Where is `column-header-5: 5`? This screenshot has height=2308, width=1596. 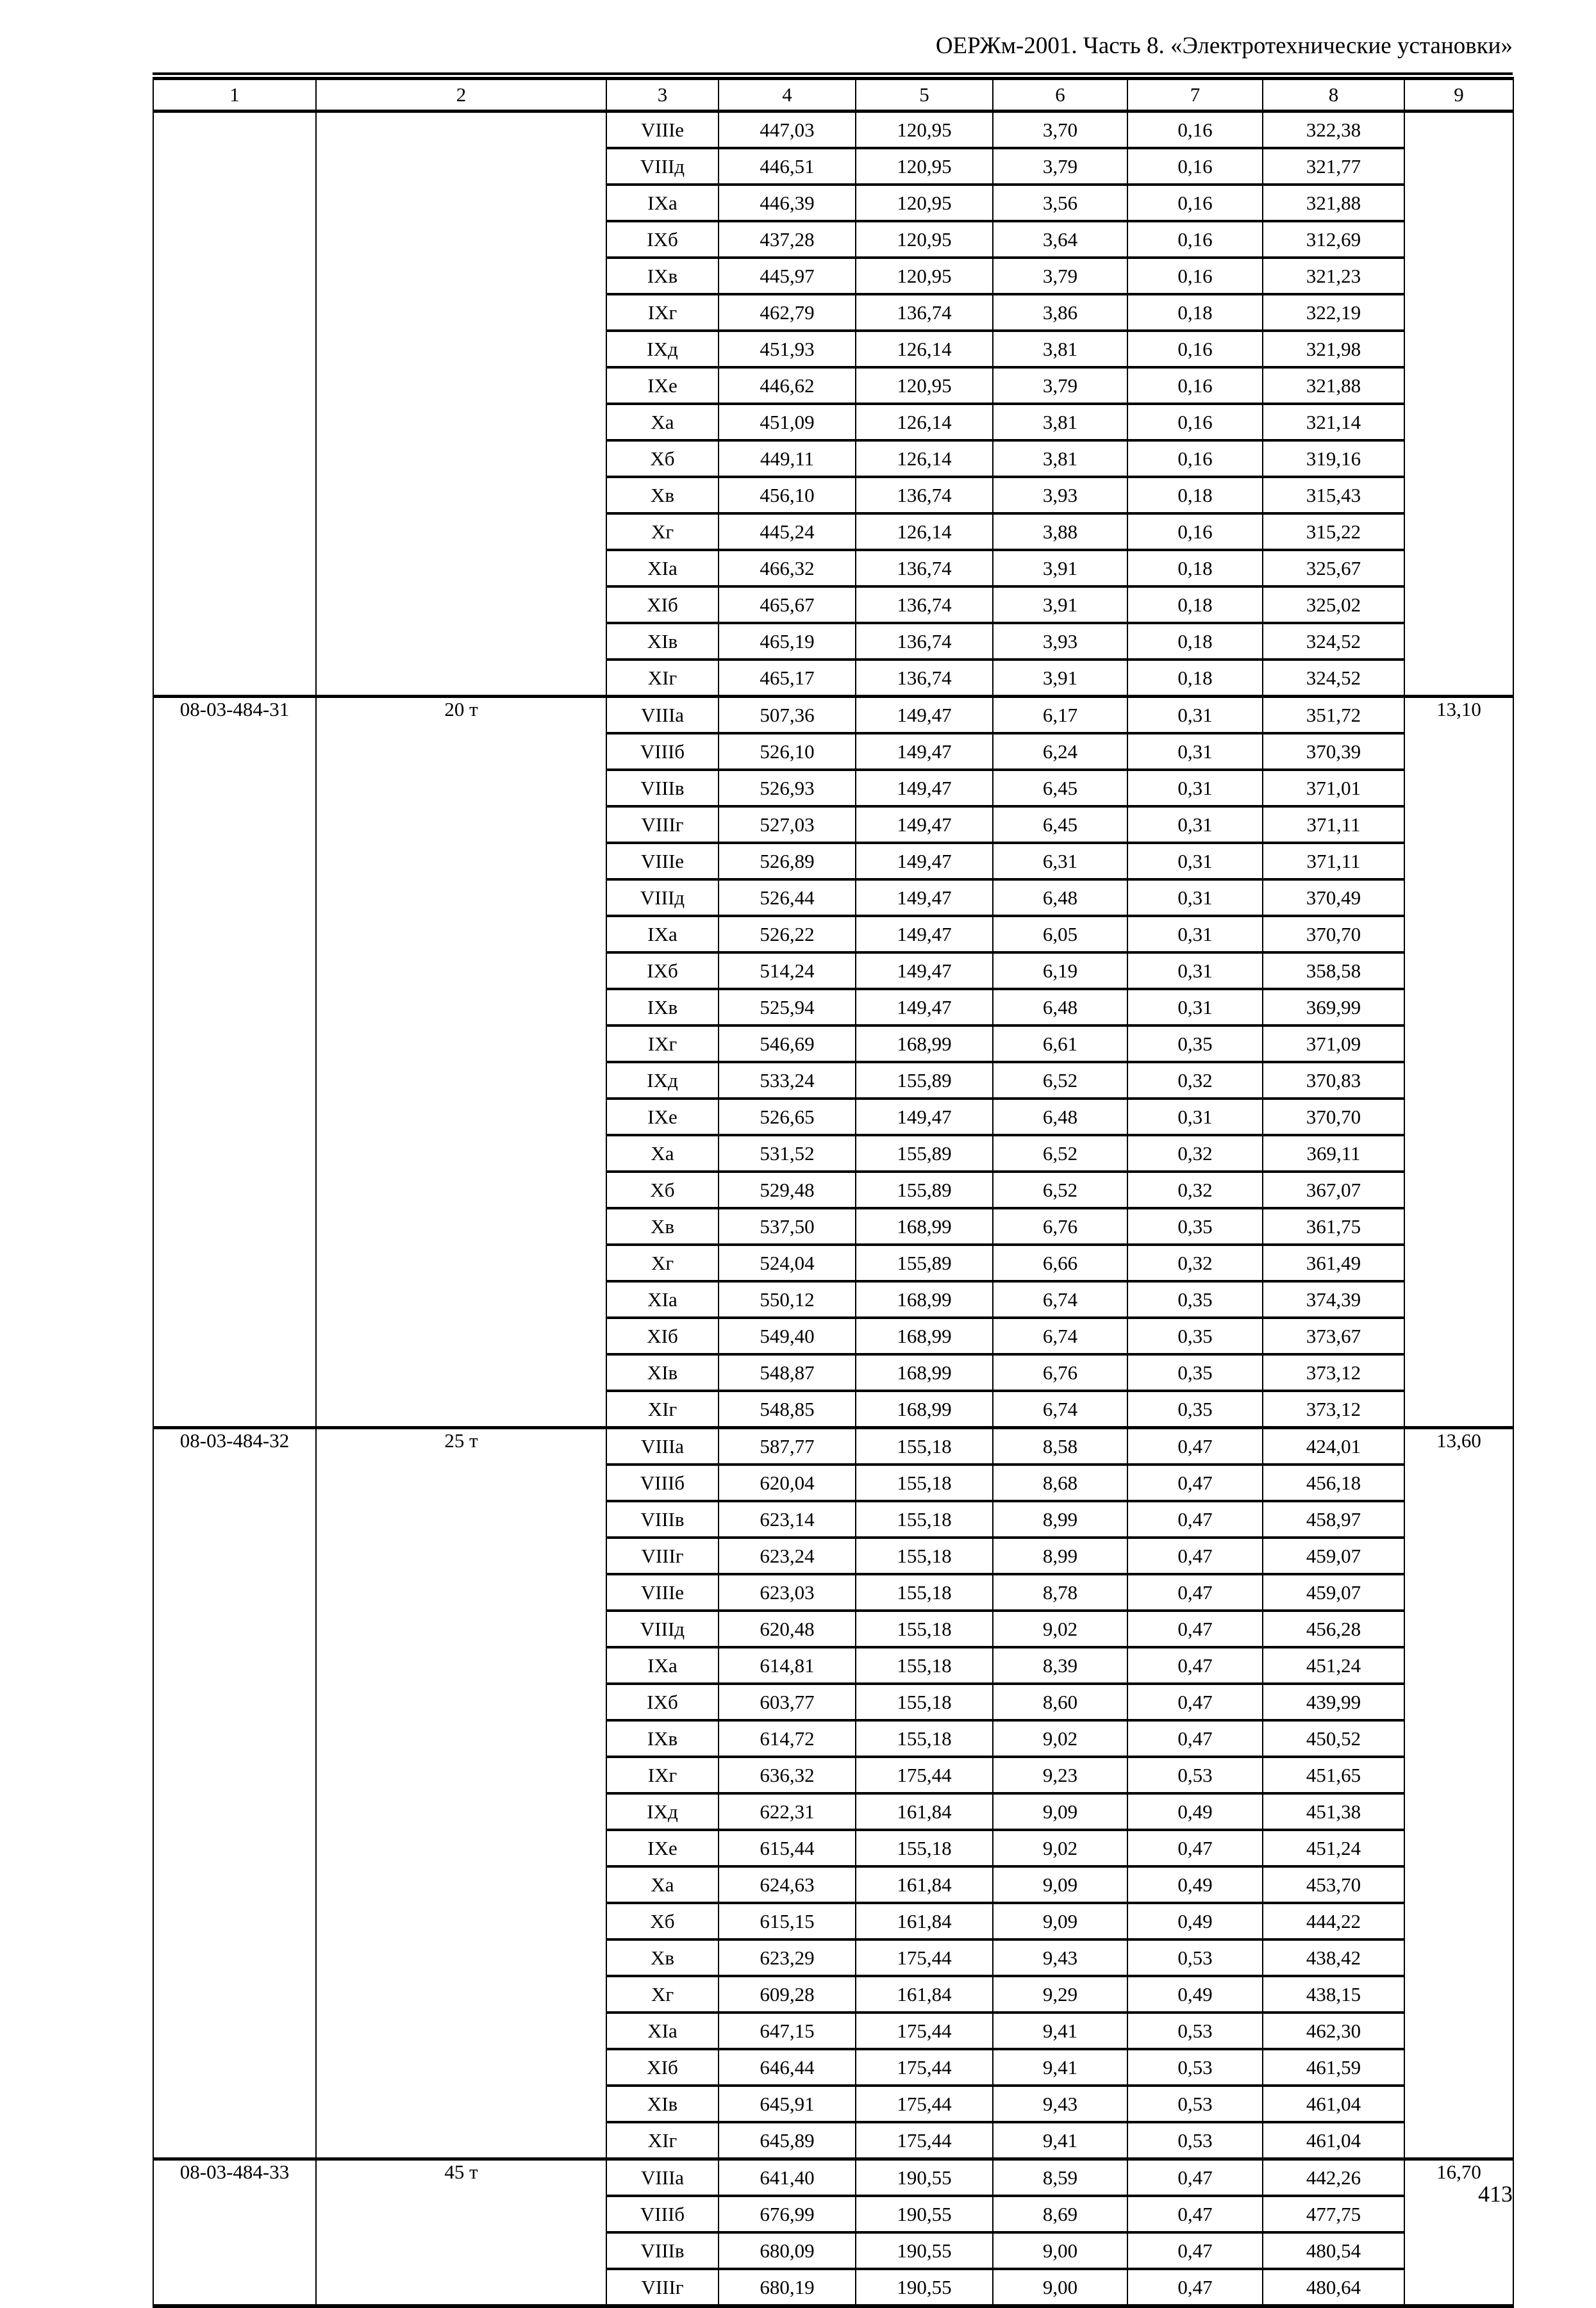 column-header-5: 5 is located at coordinates (924, 95).